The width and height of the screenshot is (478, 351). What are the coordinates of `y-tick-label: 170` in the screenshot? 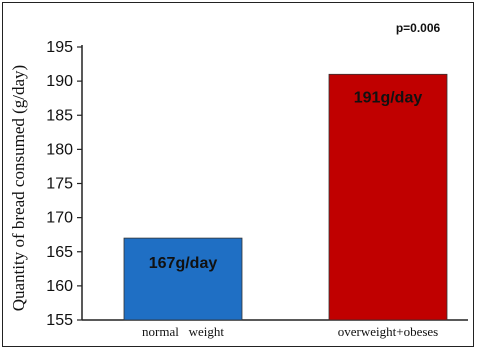 It's located at (59, 218).